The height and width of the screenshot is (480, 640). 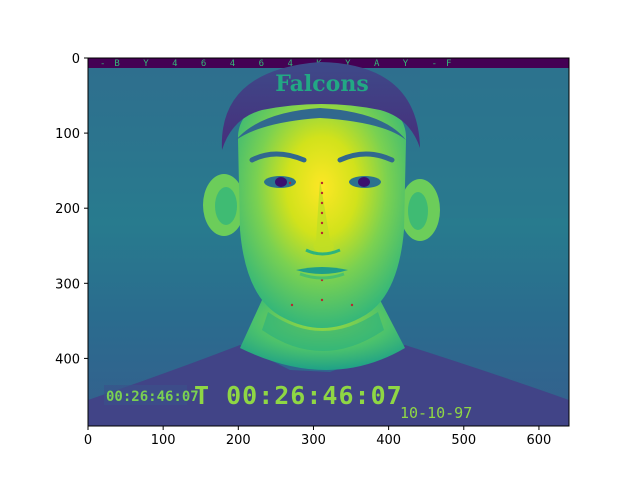 I want to click on y-axis: 0 100 200 300 400, so click(x=71, y=209).